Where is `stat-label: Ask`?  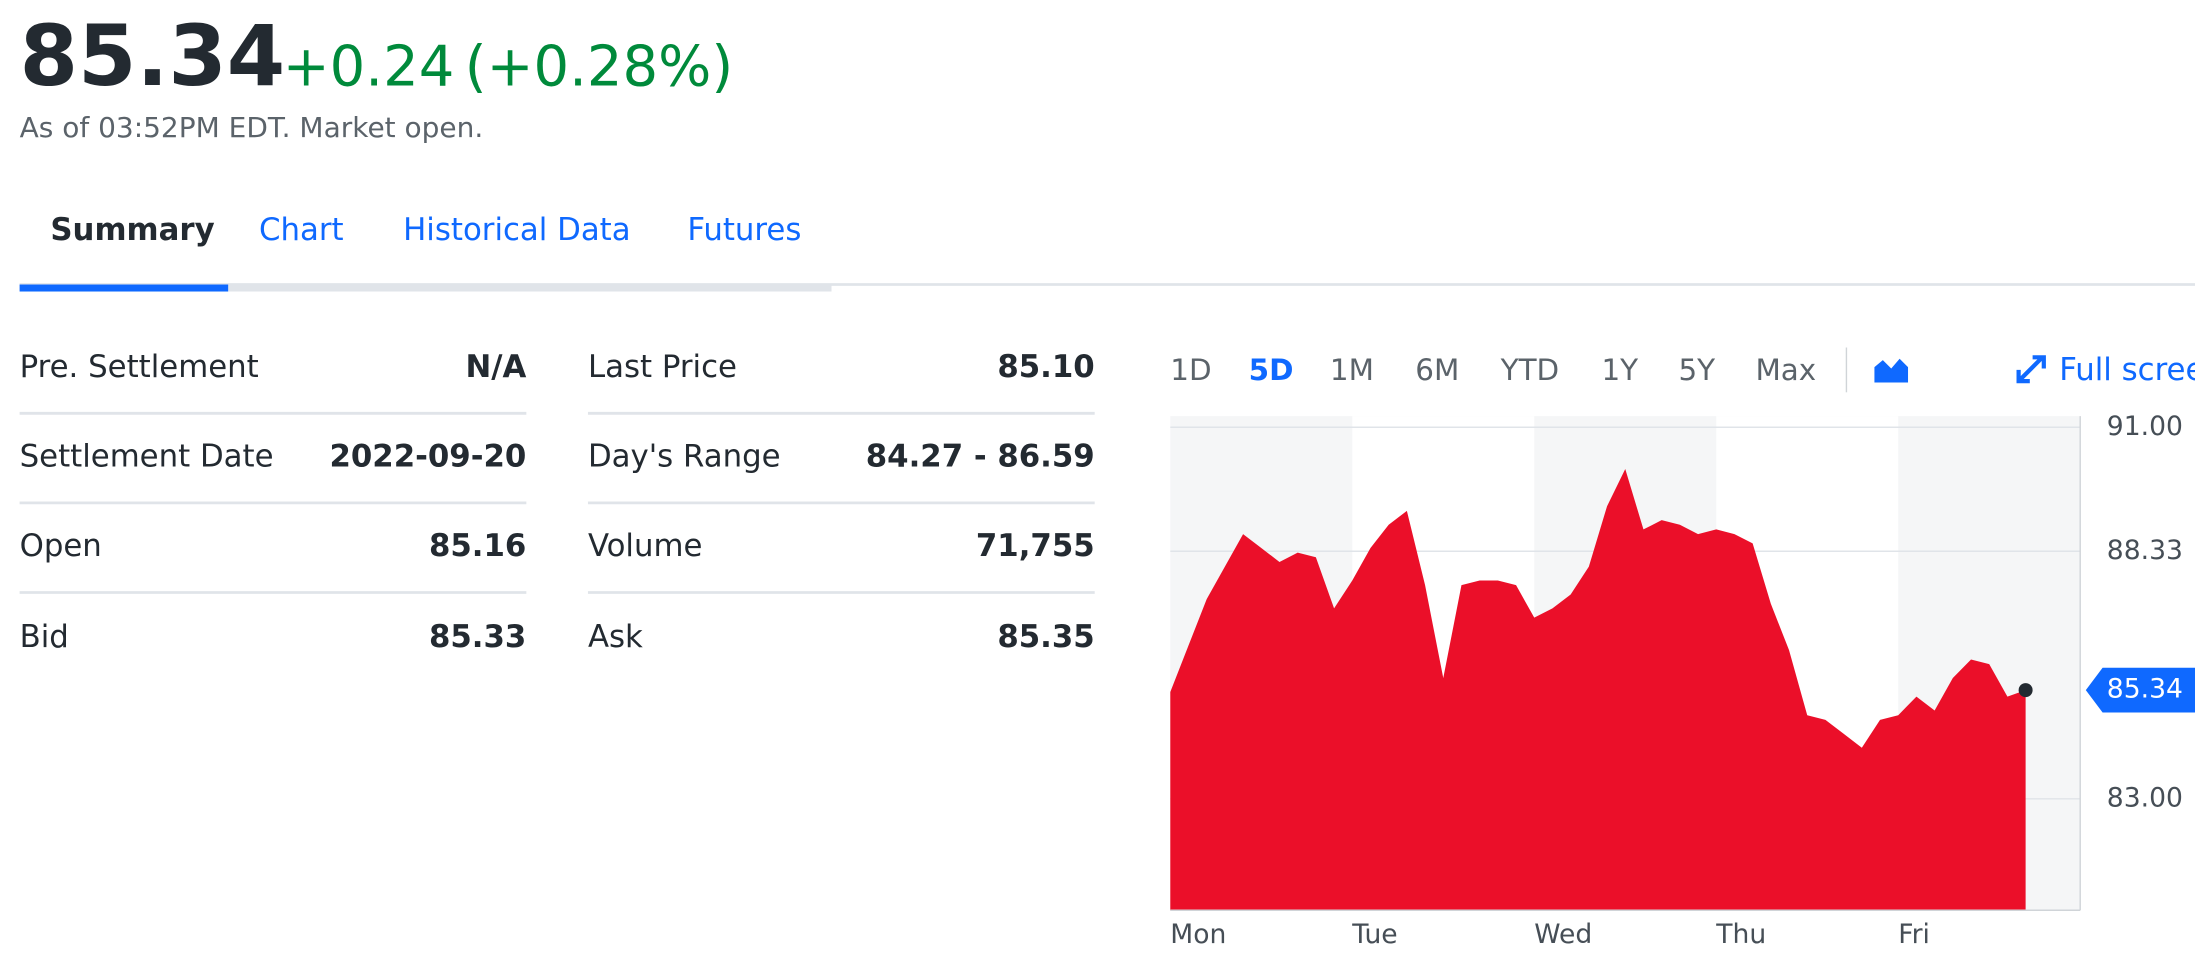 stat-label: Ask is located at coordinates (615, 637).